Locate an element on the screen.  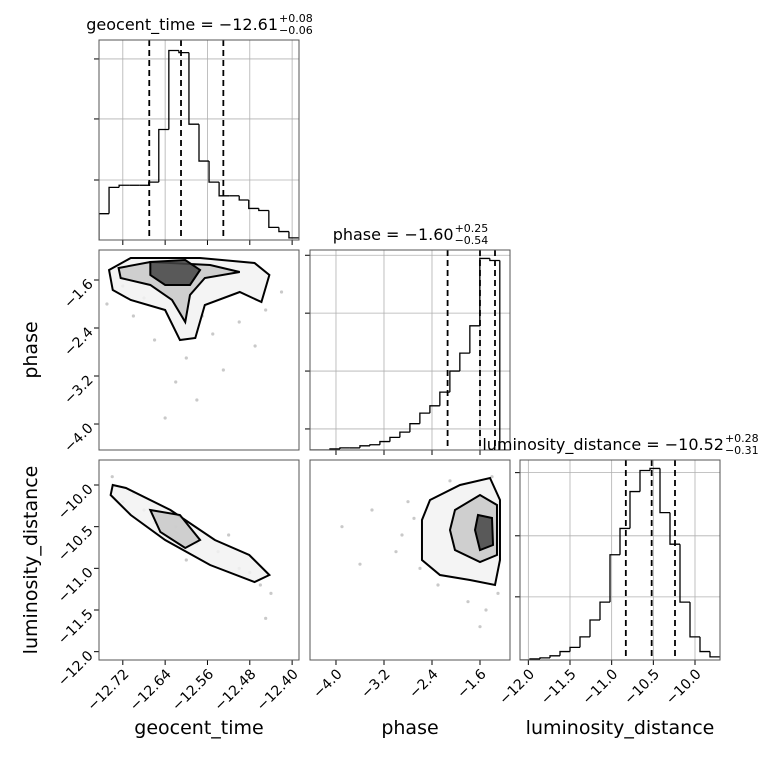
title-upper-error: +0.25 is located at coordinates (472, 228).